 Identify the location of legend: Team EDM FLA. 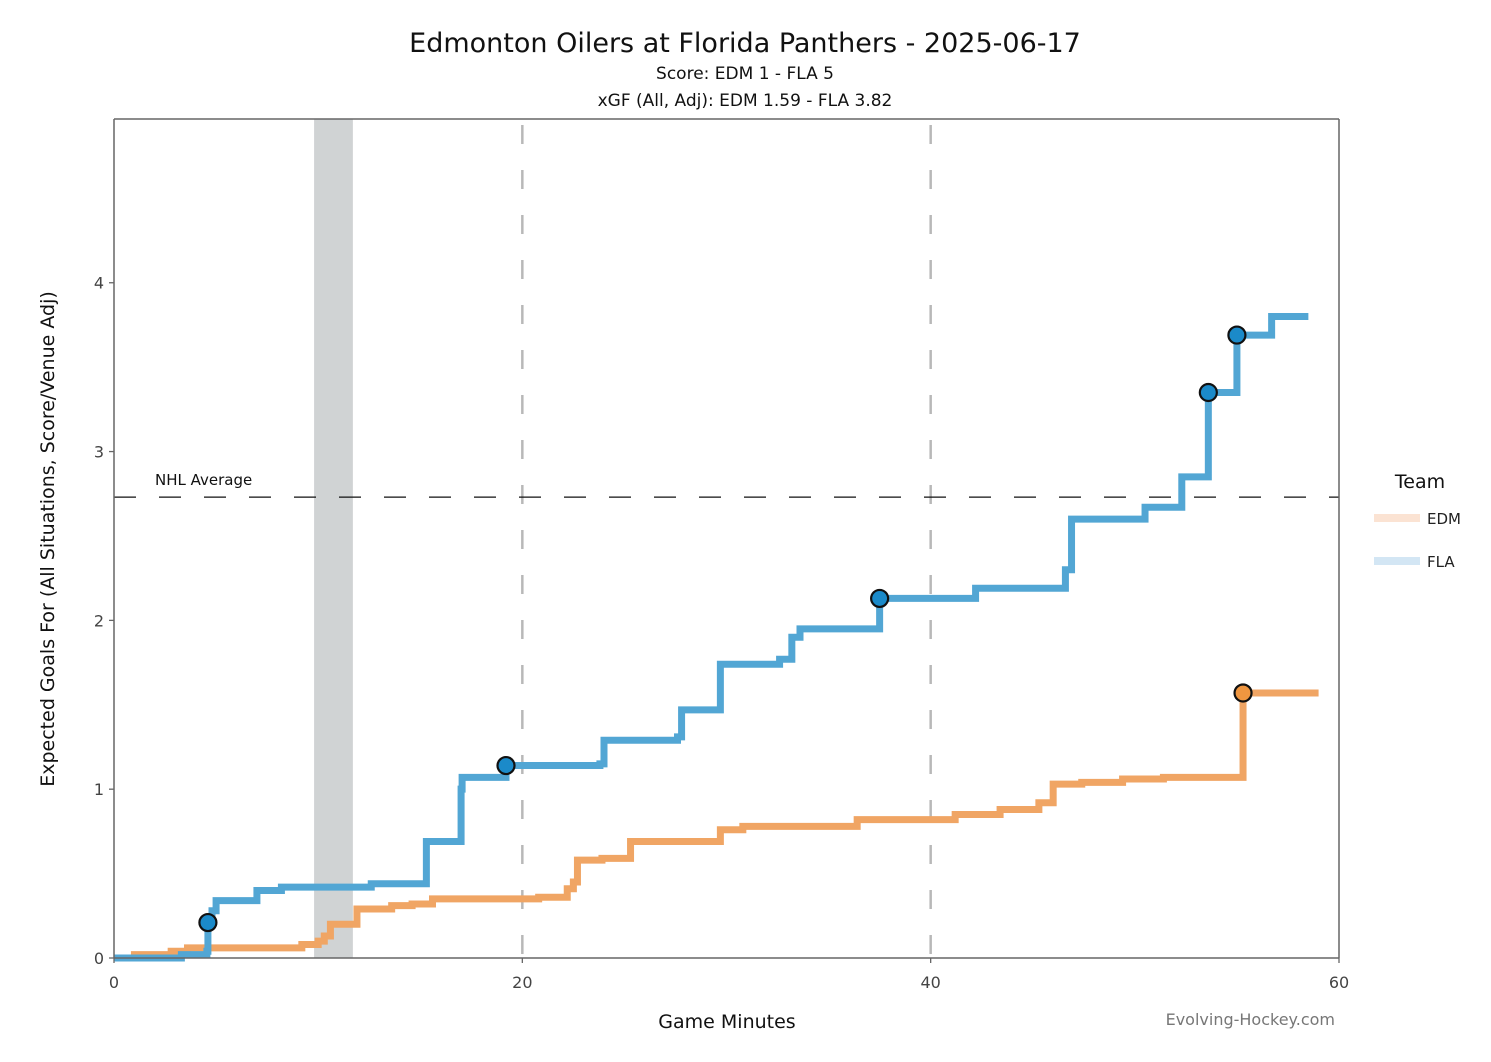
(1417, 521).